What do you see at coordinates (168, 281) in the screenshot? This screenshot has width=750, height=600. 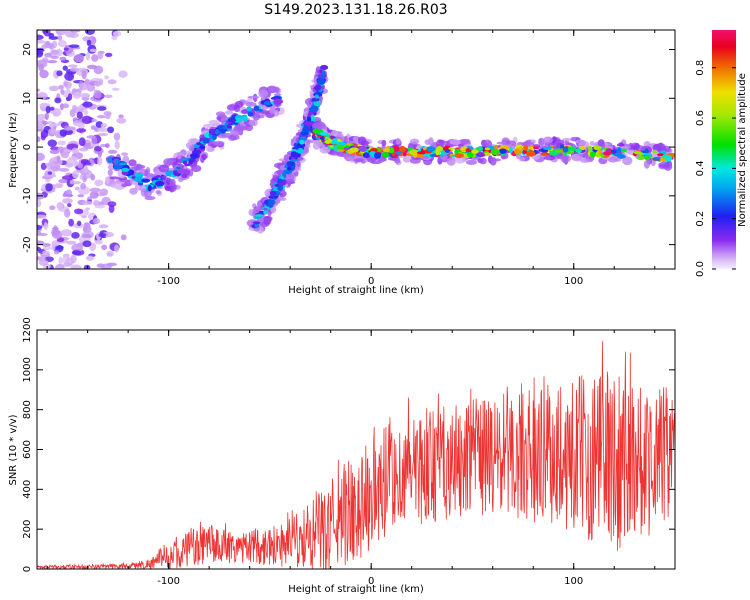 I see `x-tick-label: -100` at bounding box center [168, 281].